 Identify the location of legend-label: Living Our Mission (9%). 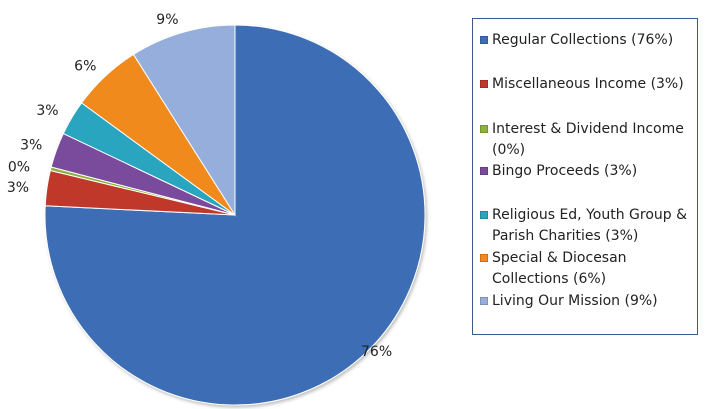
(575, 301).